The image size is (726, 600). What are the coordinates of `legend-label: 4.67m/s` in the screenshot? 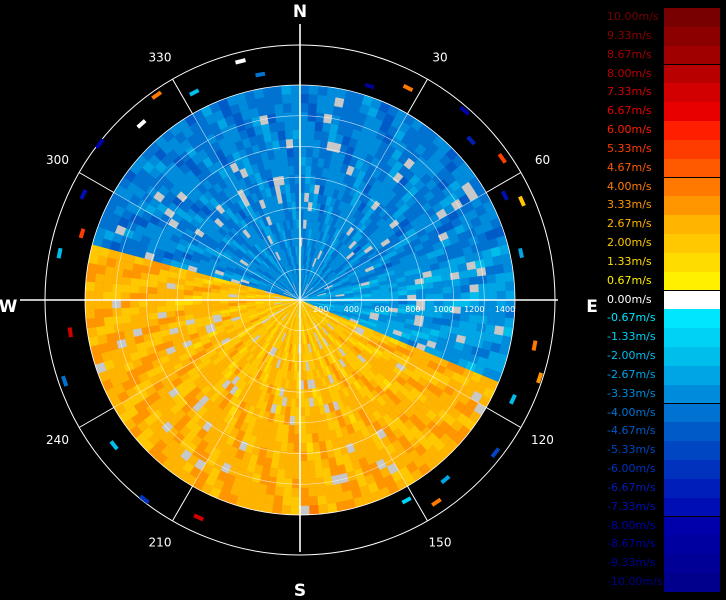 It's located at (629, 167).